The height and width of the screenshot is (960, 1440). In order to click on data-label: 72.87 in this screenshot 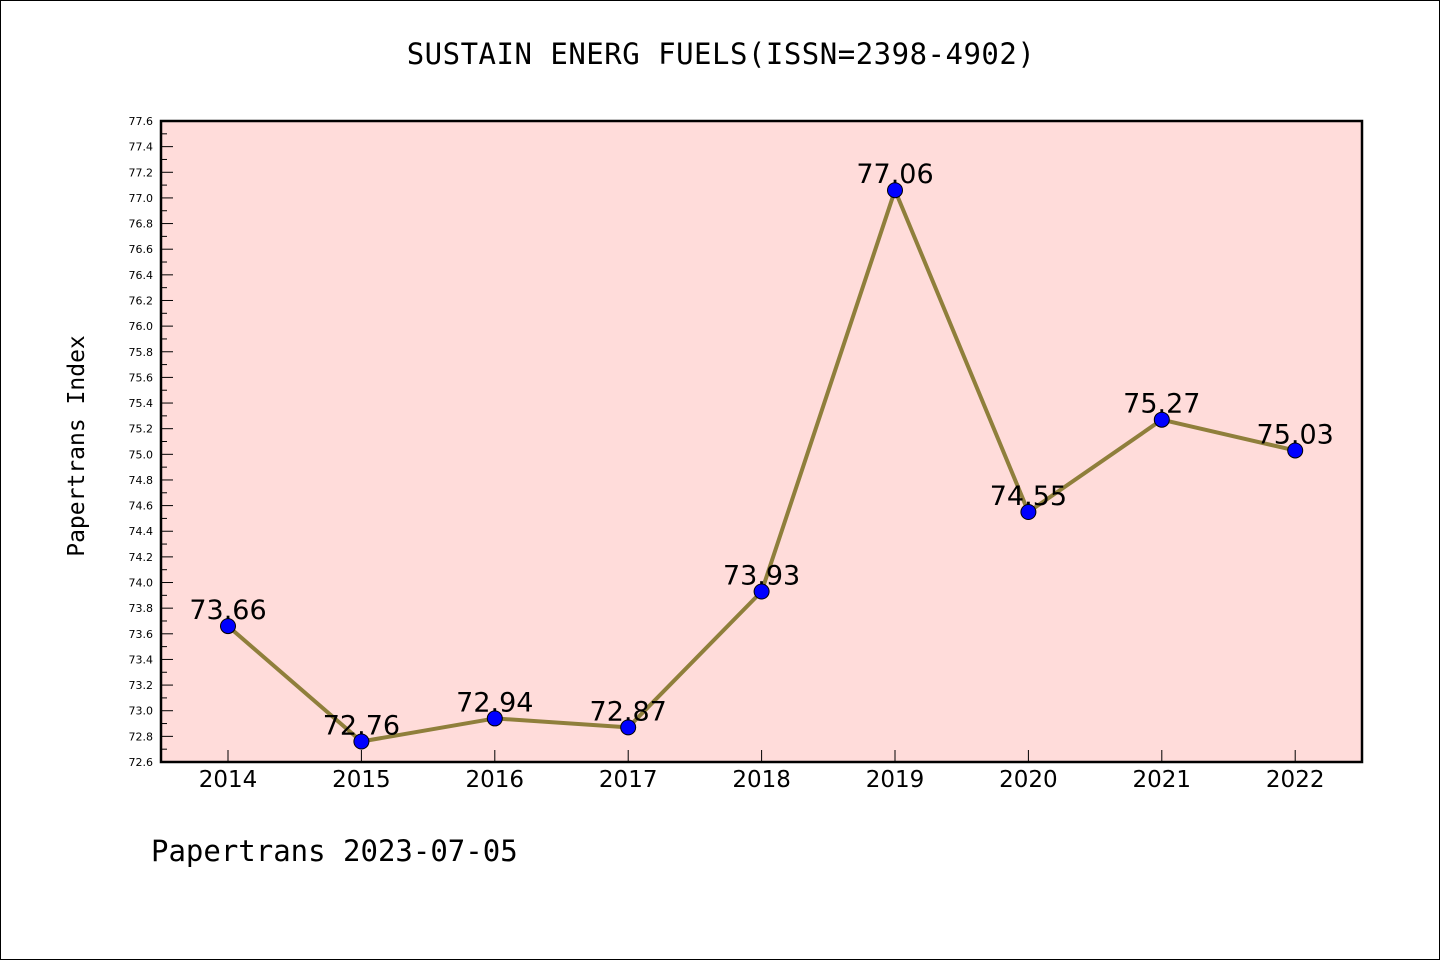, I will do `click(628, 711)`.